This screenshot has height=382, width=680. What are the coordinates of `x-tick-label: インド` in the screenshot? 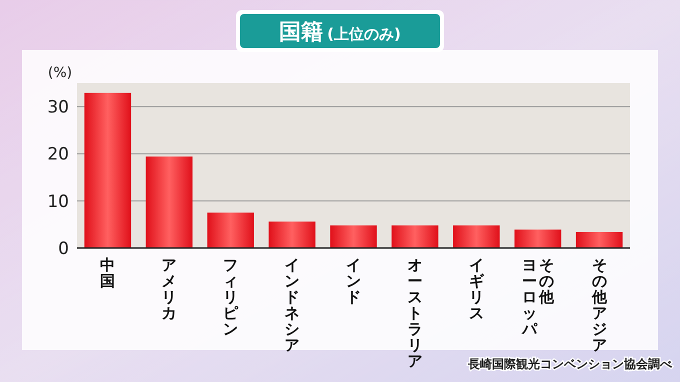 It's located at (353, 281).